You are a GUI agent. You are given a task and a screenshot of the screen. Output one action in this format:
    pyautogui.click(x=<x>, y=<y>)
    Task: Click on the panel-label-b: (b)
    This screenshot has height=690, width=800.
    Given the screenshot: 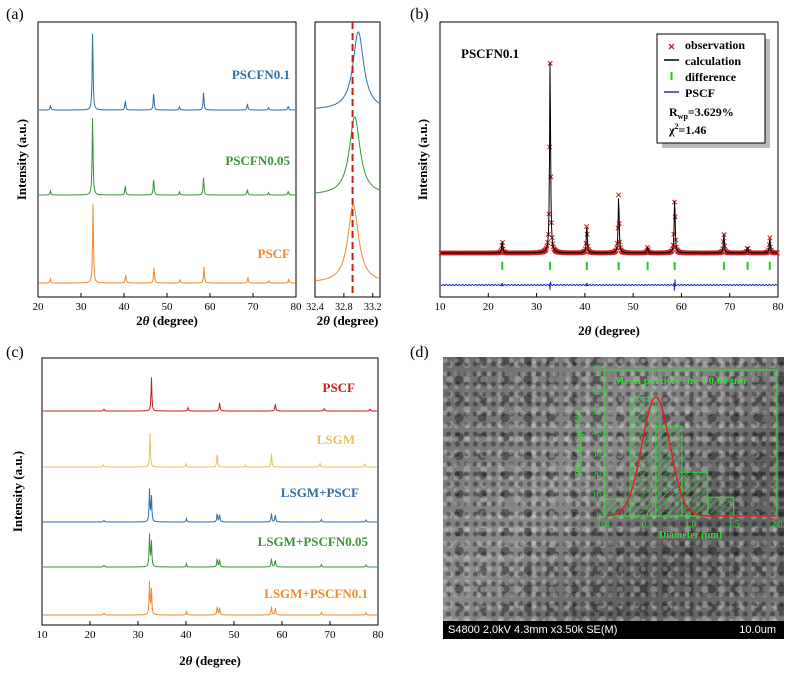 What is the action you would take?
    pyautogui.click(x=419, y=14)
    